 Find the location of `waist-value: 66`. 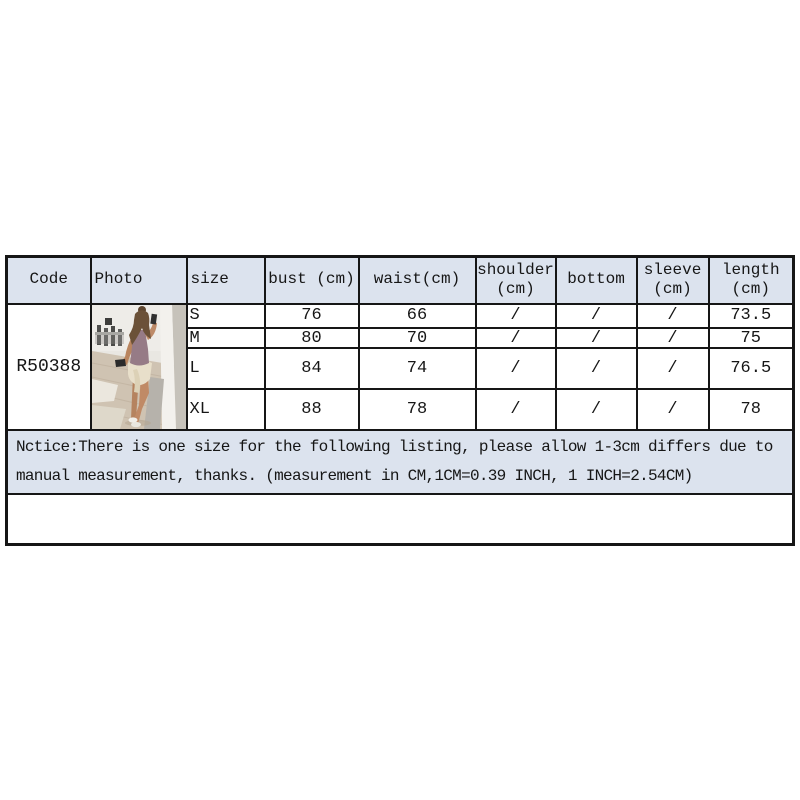

waist-value: 66 is located at coordinates (417, 315).